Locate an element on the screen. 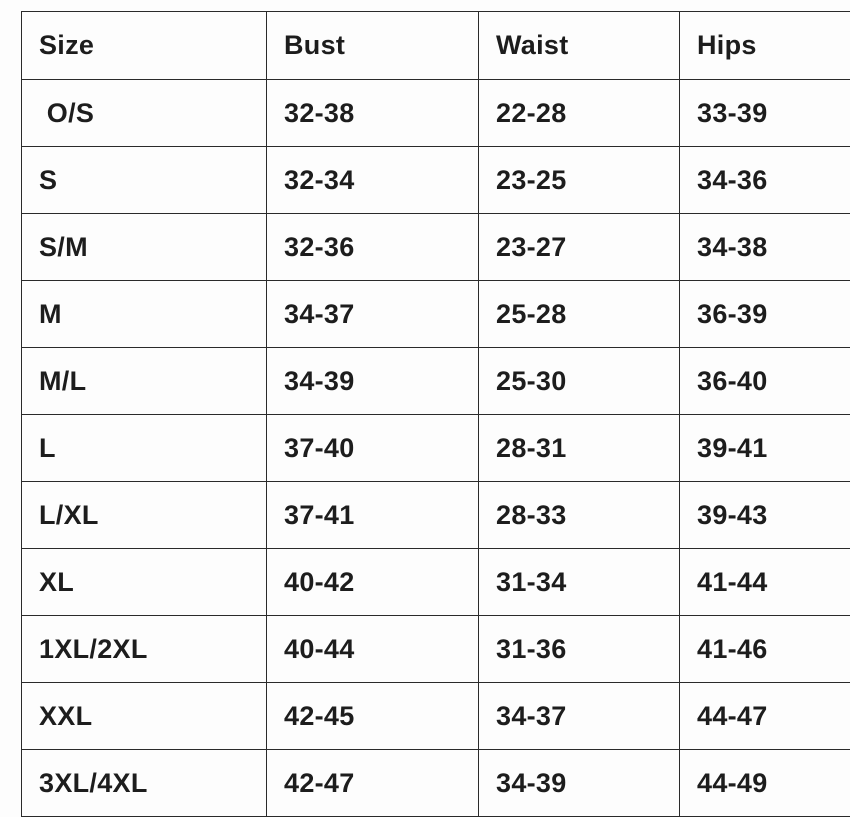 The image size is (850, 817). table-row: S 32-34 23-25 34-36 is located at coordinates (435, 180).